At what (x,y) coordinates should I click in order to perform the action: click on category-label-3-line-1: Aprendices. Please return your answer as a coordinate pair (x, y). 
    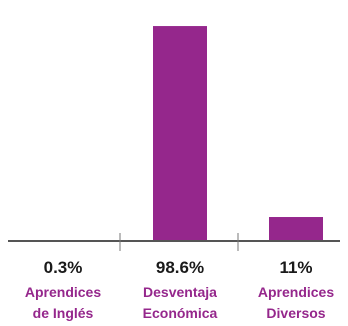
    Looking at the image, I should click on (296, 292).